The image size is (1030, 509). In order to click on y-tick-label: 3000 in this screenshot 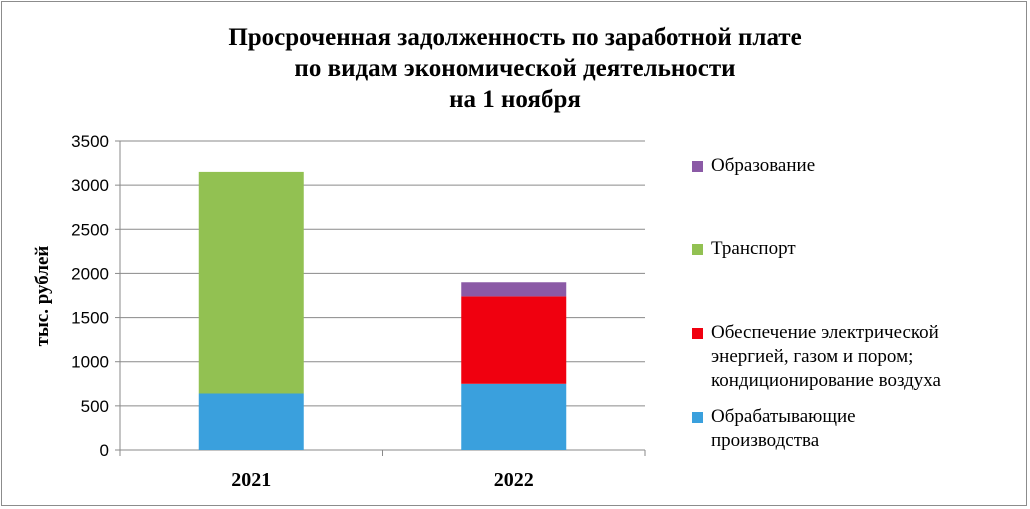, I will do `click(90, 185)`.